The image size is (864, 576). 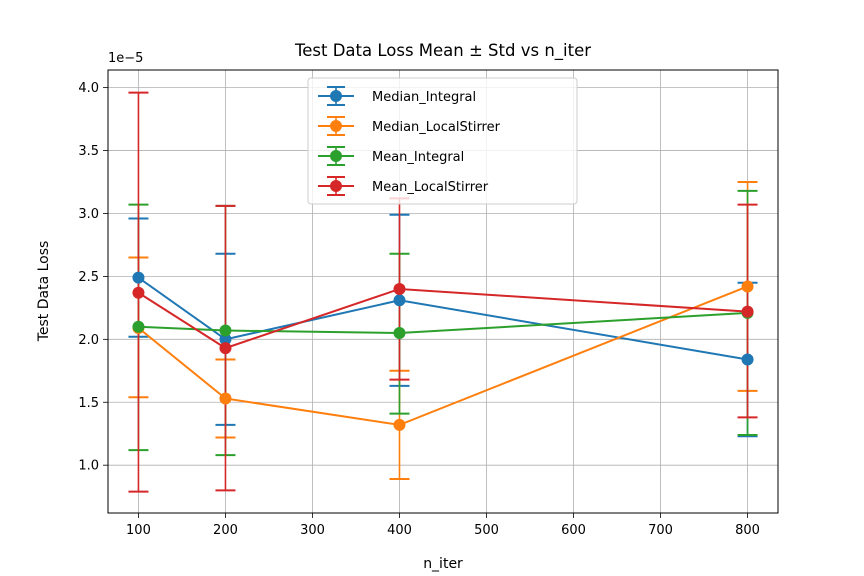 What do you see at coordinates (443, 525) in the screenshot?
I see `x-axis-ticks: 100 200 300 400 500 600 700 800` at bounding box center [443, 525].